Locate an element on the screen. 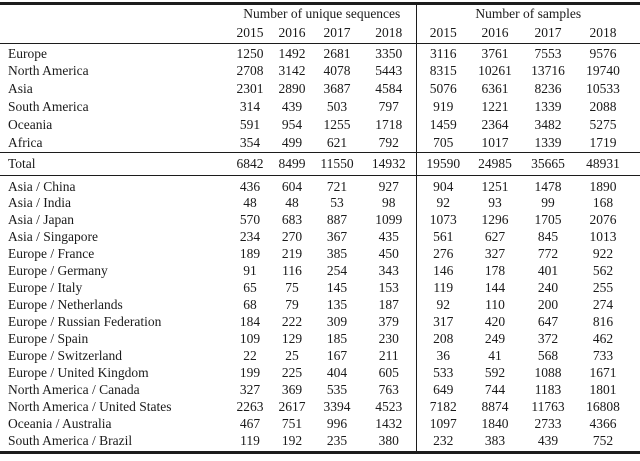 The height and width of the screenshot is (461, 640). cell-value: 53 is located at coordinates (337, 202).